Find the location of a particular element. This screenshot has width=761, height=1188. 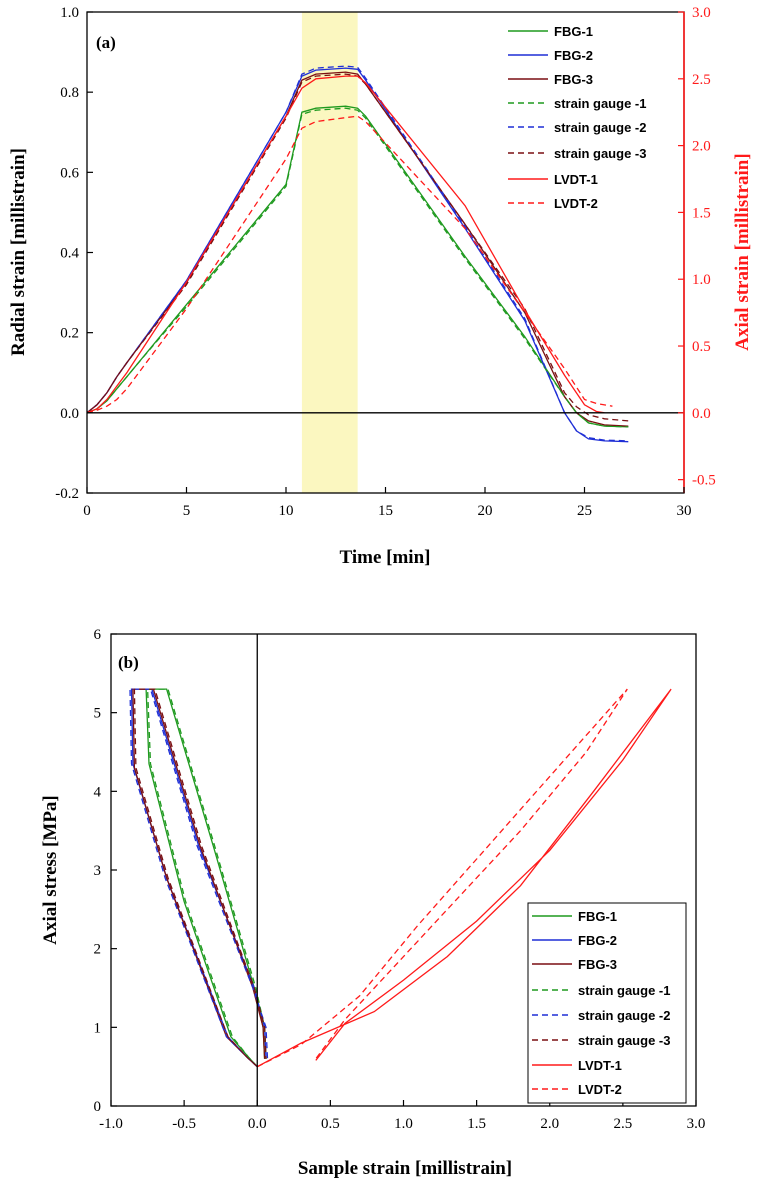

panel-label: (b) is located at coordinates (128, 662).